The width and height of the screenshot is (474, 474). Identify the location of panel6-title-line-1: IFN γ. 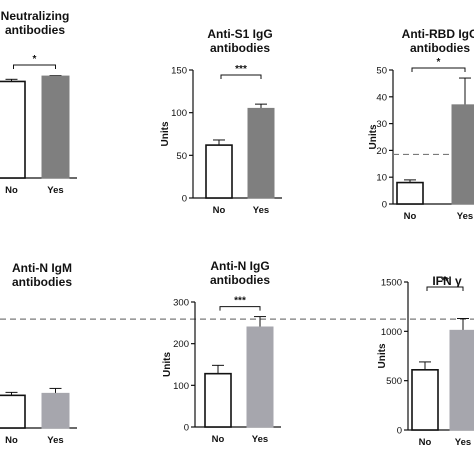
(447, 281).